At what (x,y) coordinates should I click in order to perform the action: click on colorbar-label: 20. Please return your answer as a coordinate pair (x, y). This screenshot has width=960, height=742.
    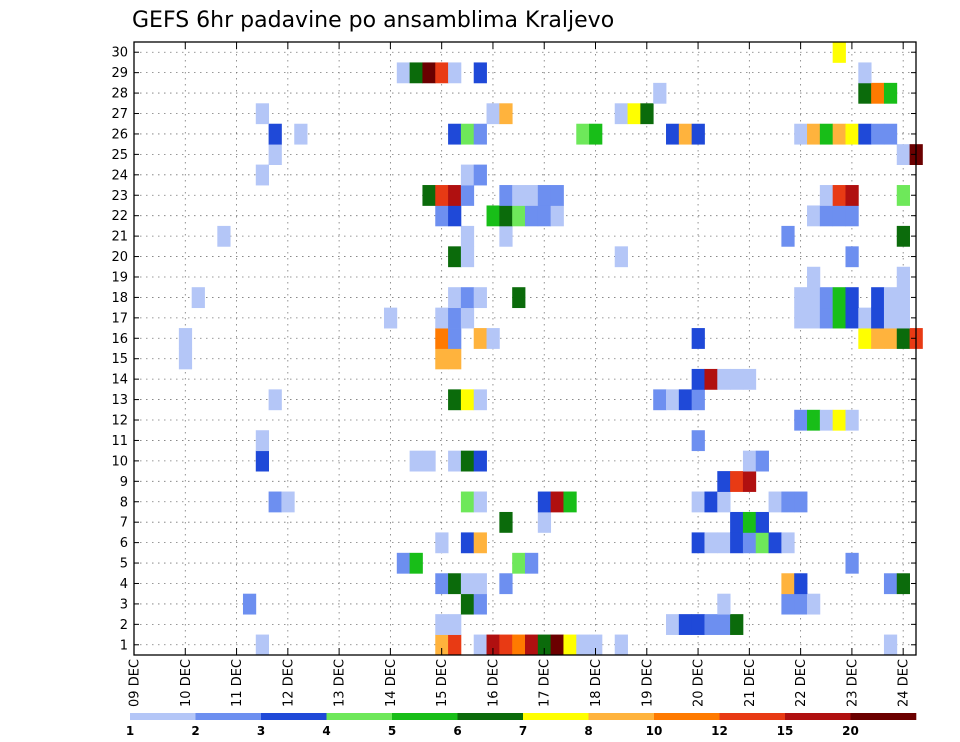
    Looking at the image, I should click on (850, 731).